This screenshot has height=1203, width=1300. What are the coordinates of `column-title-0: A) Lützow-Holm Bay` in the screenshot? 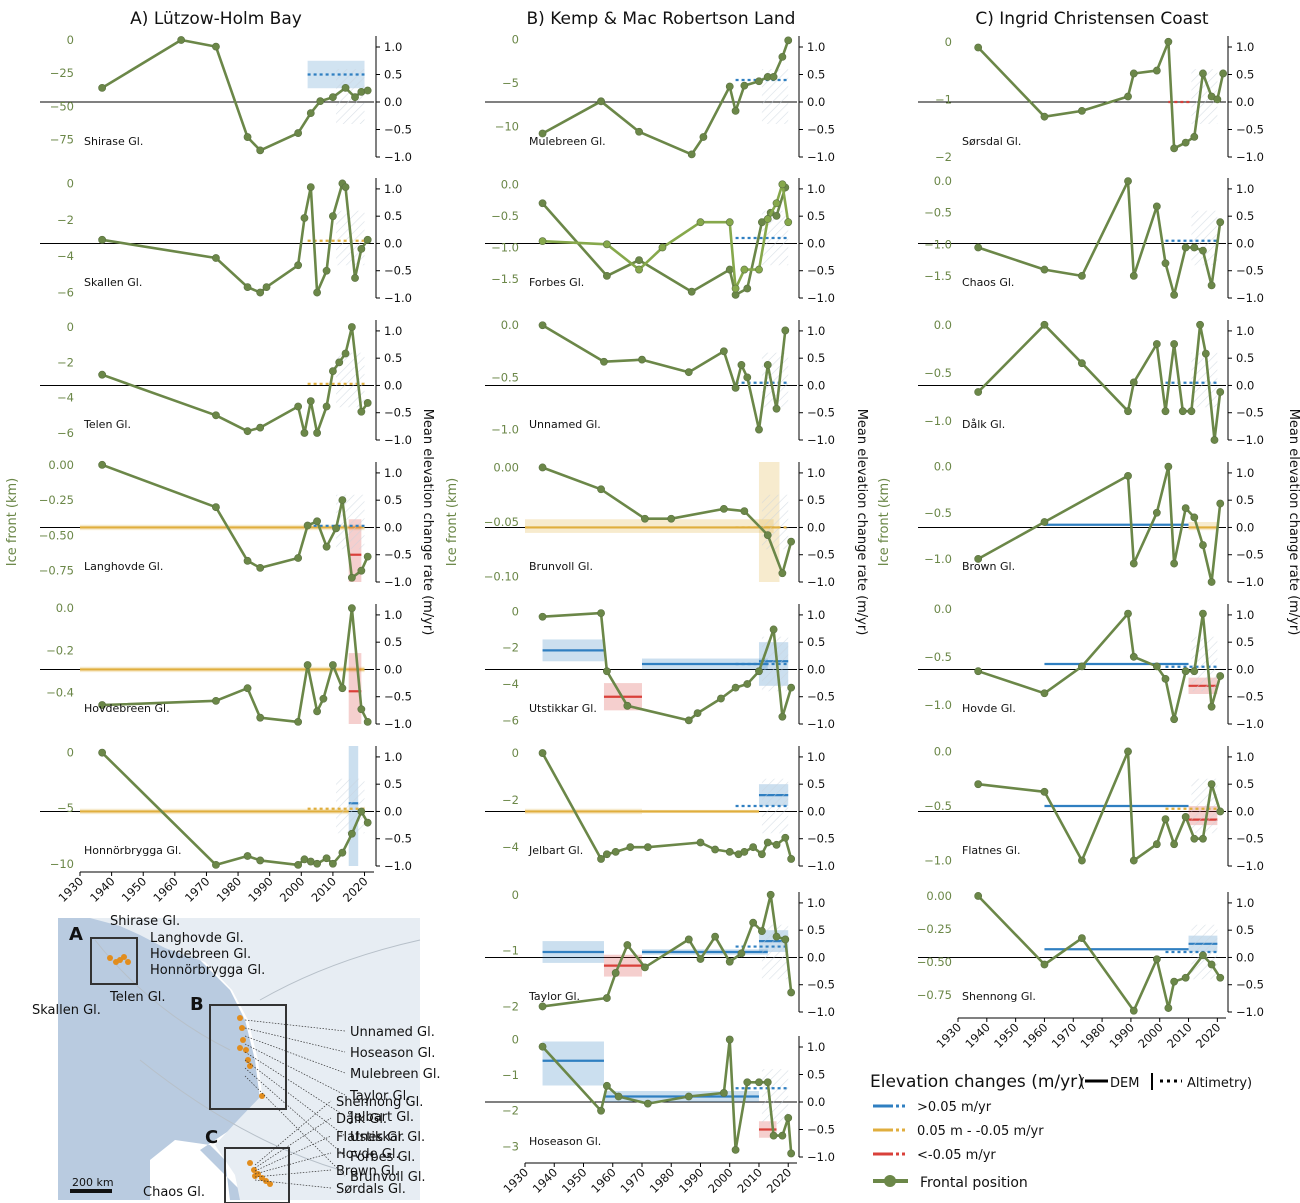 It's located at (216, 19).